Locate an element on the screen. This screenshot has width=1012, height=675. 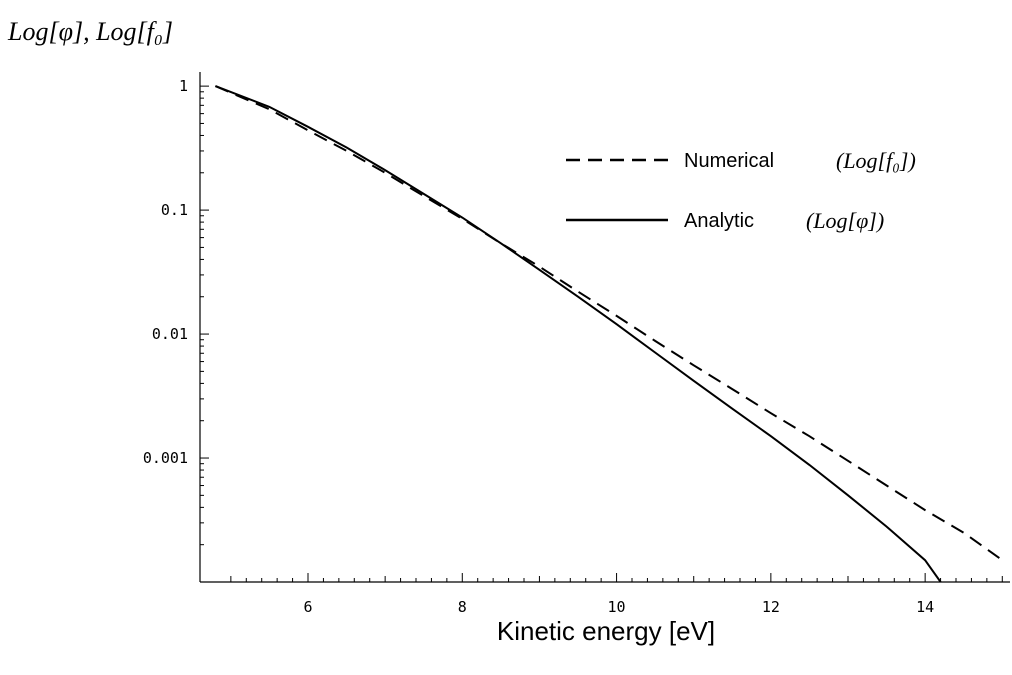
y-axis-label: Log[φ], Log[f₀] is located at coordinates (90, 31).